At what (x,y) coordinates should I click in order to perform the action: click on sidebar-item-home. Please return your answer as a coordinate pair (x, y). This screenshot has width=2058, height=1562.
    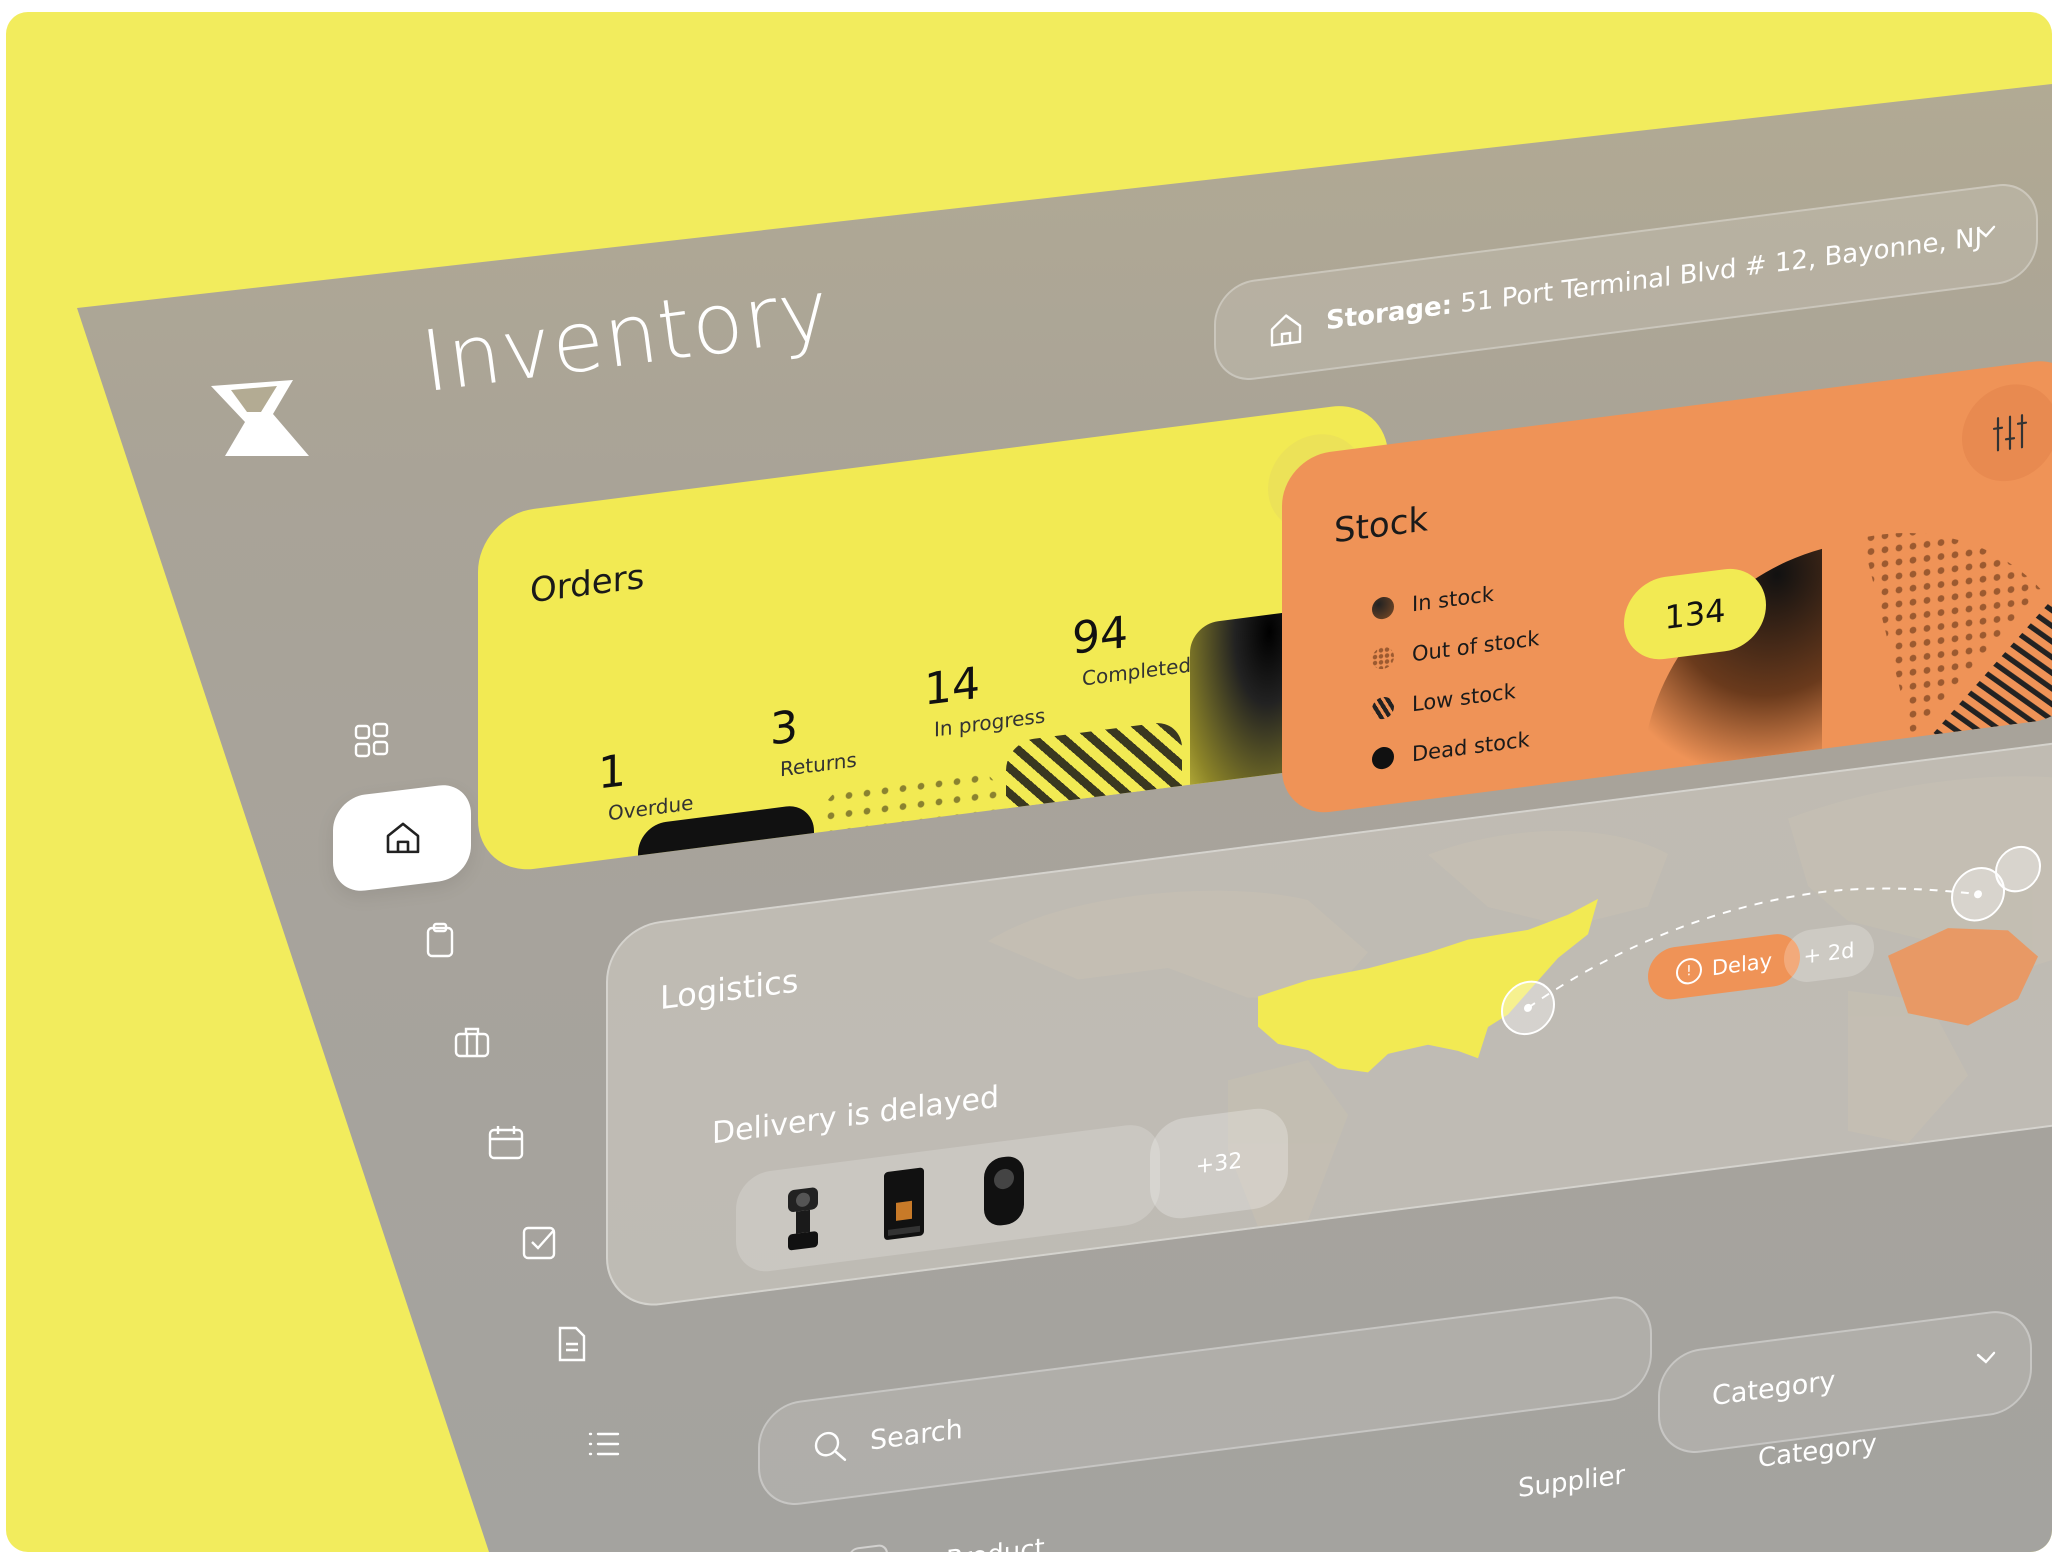
    Looking at the image, I should click on (402, 838).